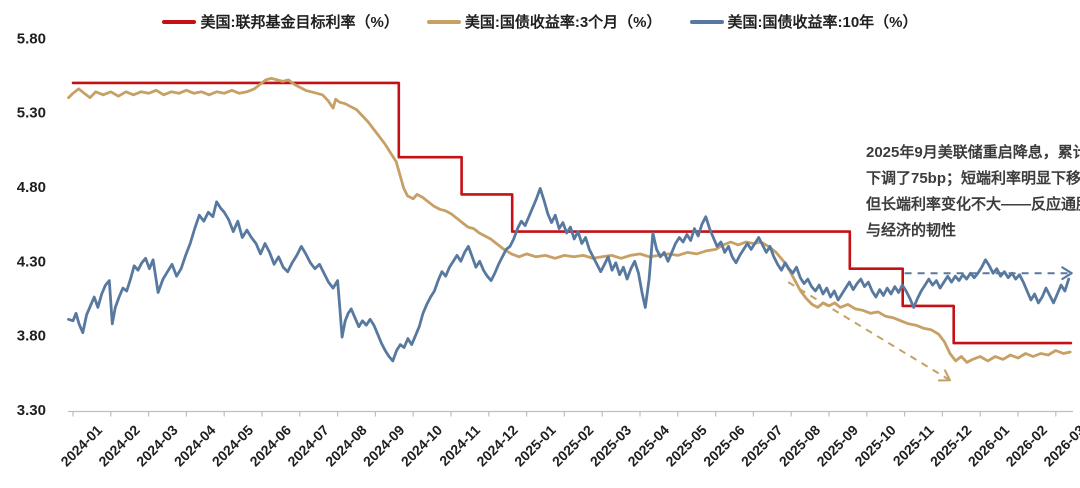 Image resolution: width=1080 pixels, height=488 pixels. I want to click on legend-item-fed-funds: 美国:联邦基金目标利率（%）, so click(280, 21).